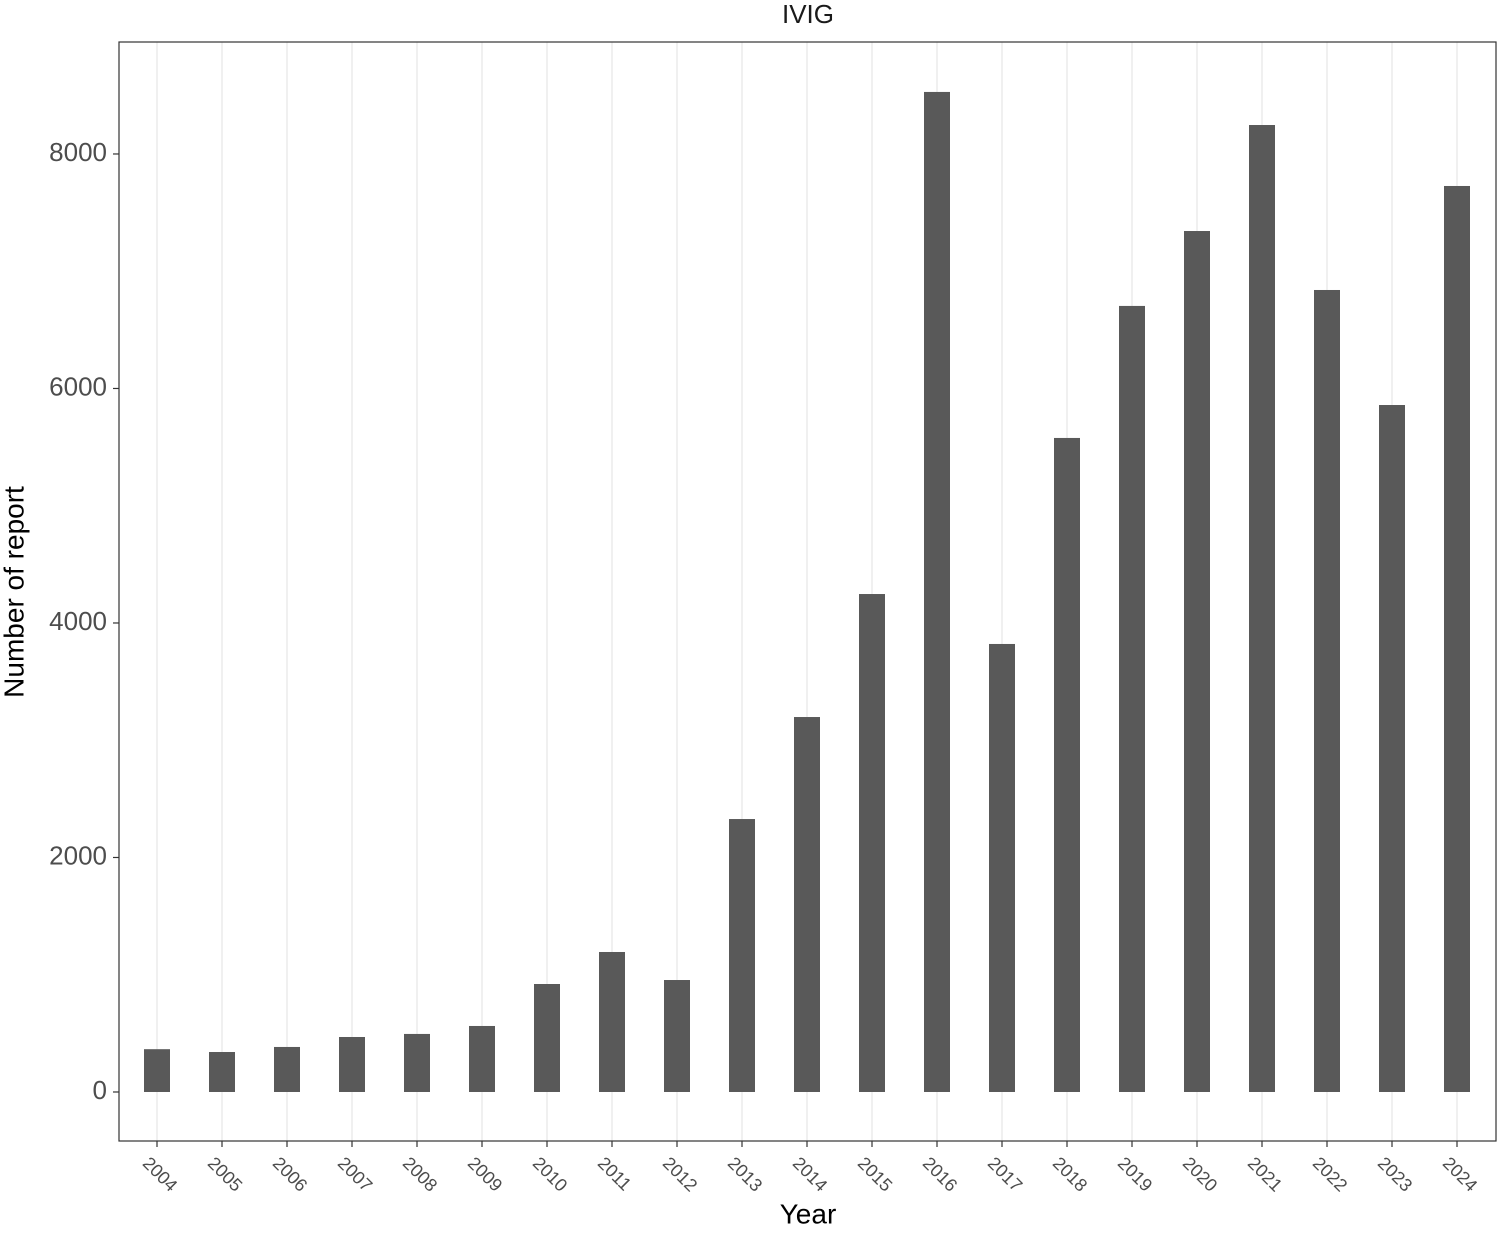 Image resolution: width=1500 pixels, height=1236 pixels. What do you see at coordinates (78, 621) in the screenshot?
I see `y-tick-label: 4000` at bounding box center [78, 621].